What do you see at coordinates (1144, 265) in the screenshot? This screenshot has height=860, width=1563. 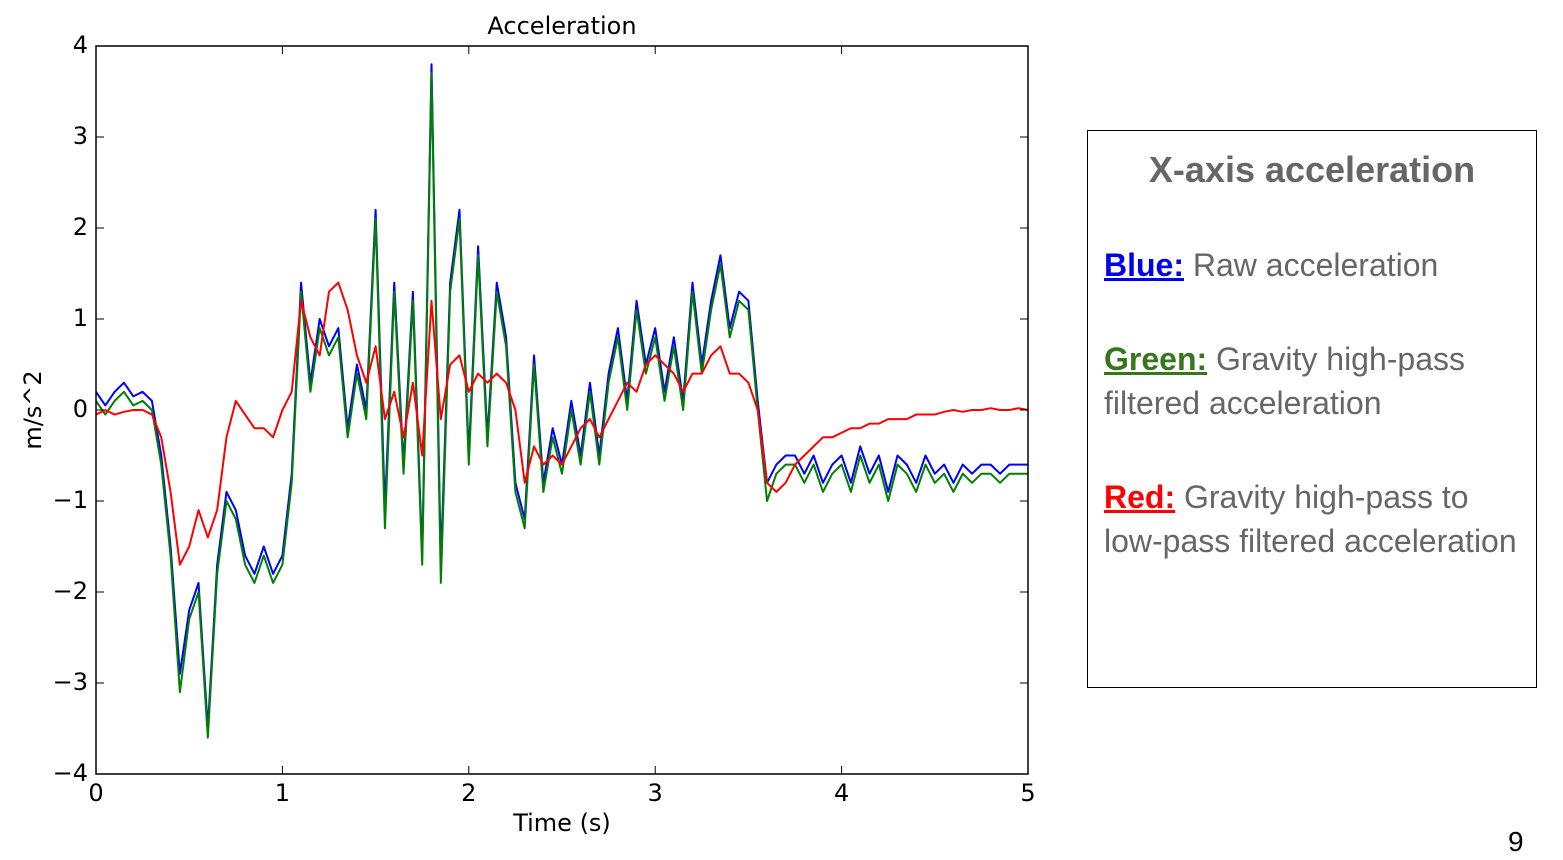 I see `legend-label: Blue:` at bounding box center [1144, 265].